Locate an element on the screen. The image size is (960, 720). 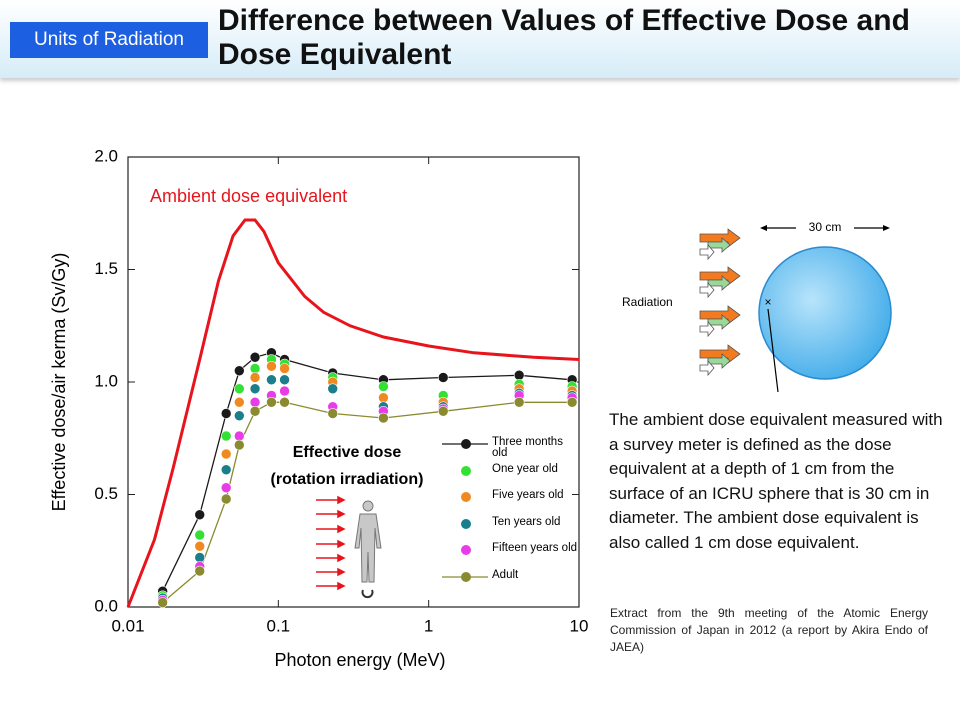
legend-label: Ten years old is located at coordinates (526, 521).